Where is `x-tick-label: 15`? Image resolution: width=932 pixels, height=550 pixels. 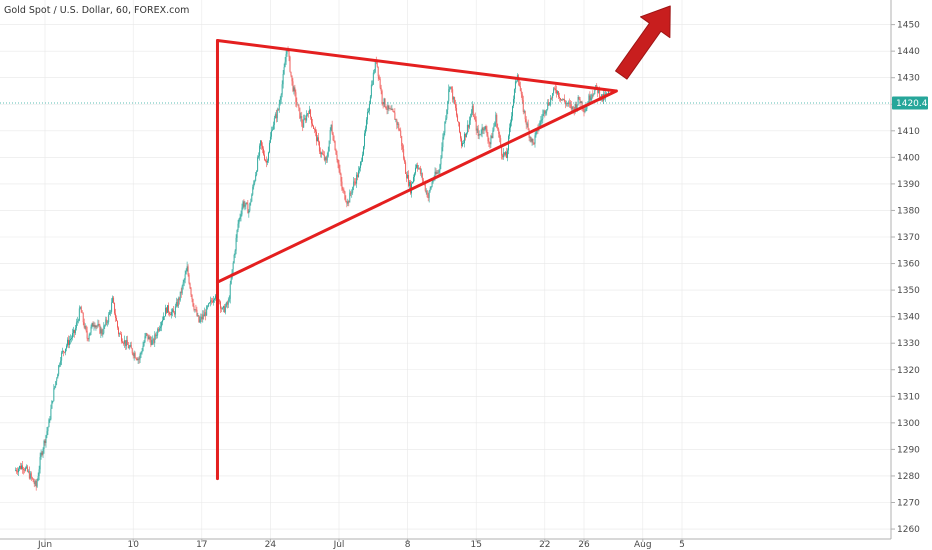 x-tick-label: 15 is located at coordinates (475, 545).